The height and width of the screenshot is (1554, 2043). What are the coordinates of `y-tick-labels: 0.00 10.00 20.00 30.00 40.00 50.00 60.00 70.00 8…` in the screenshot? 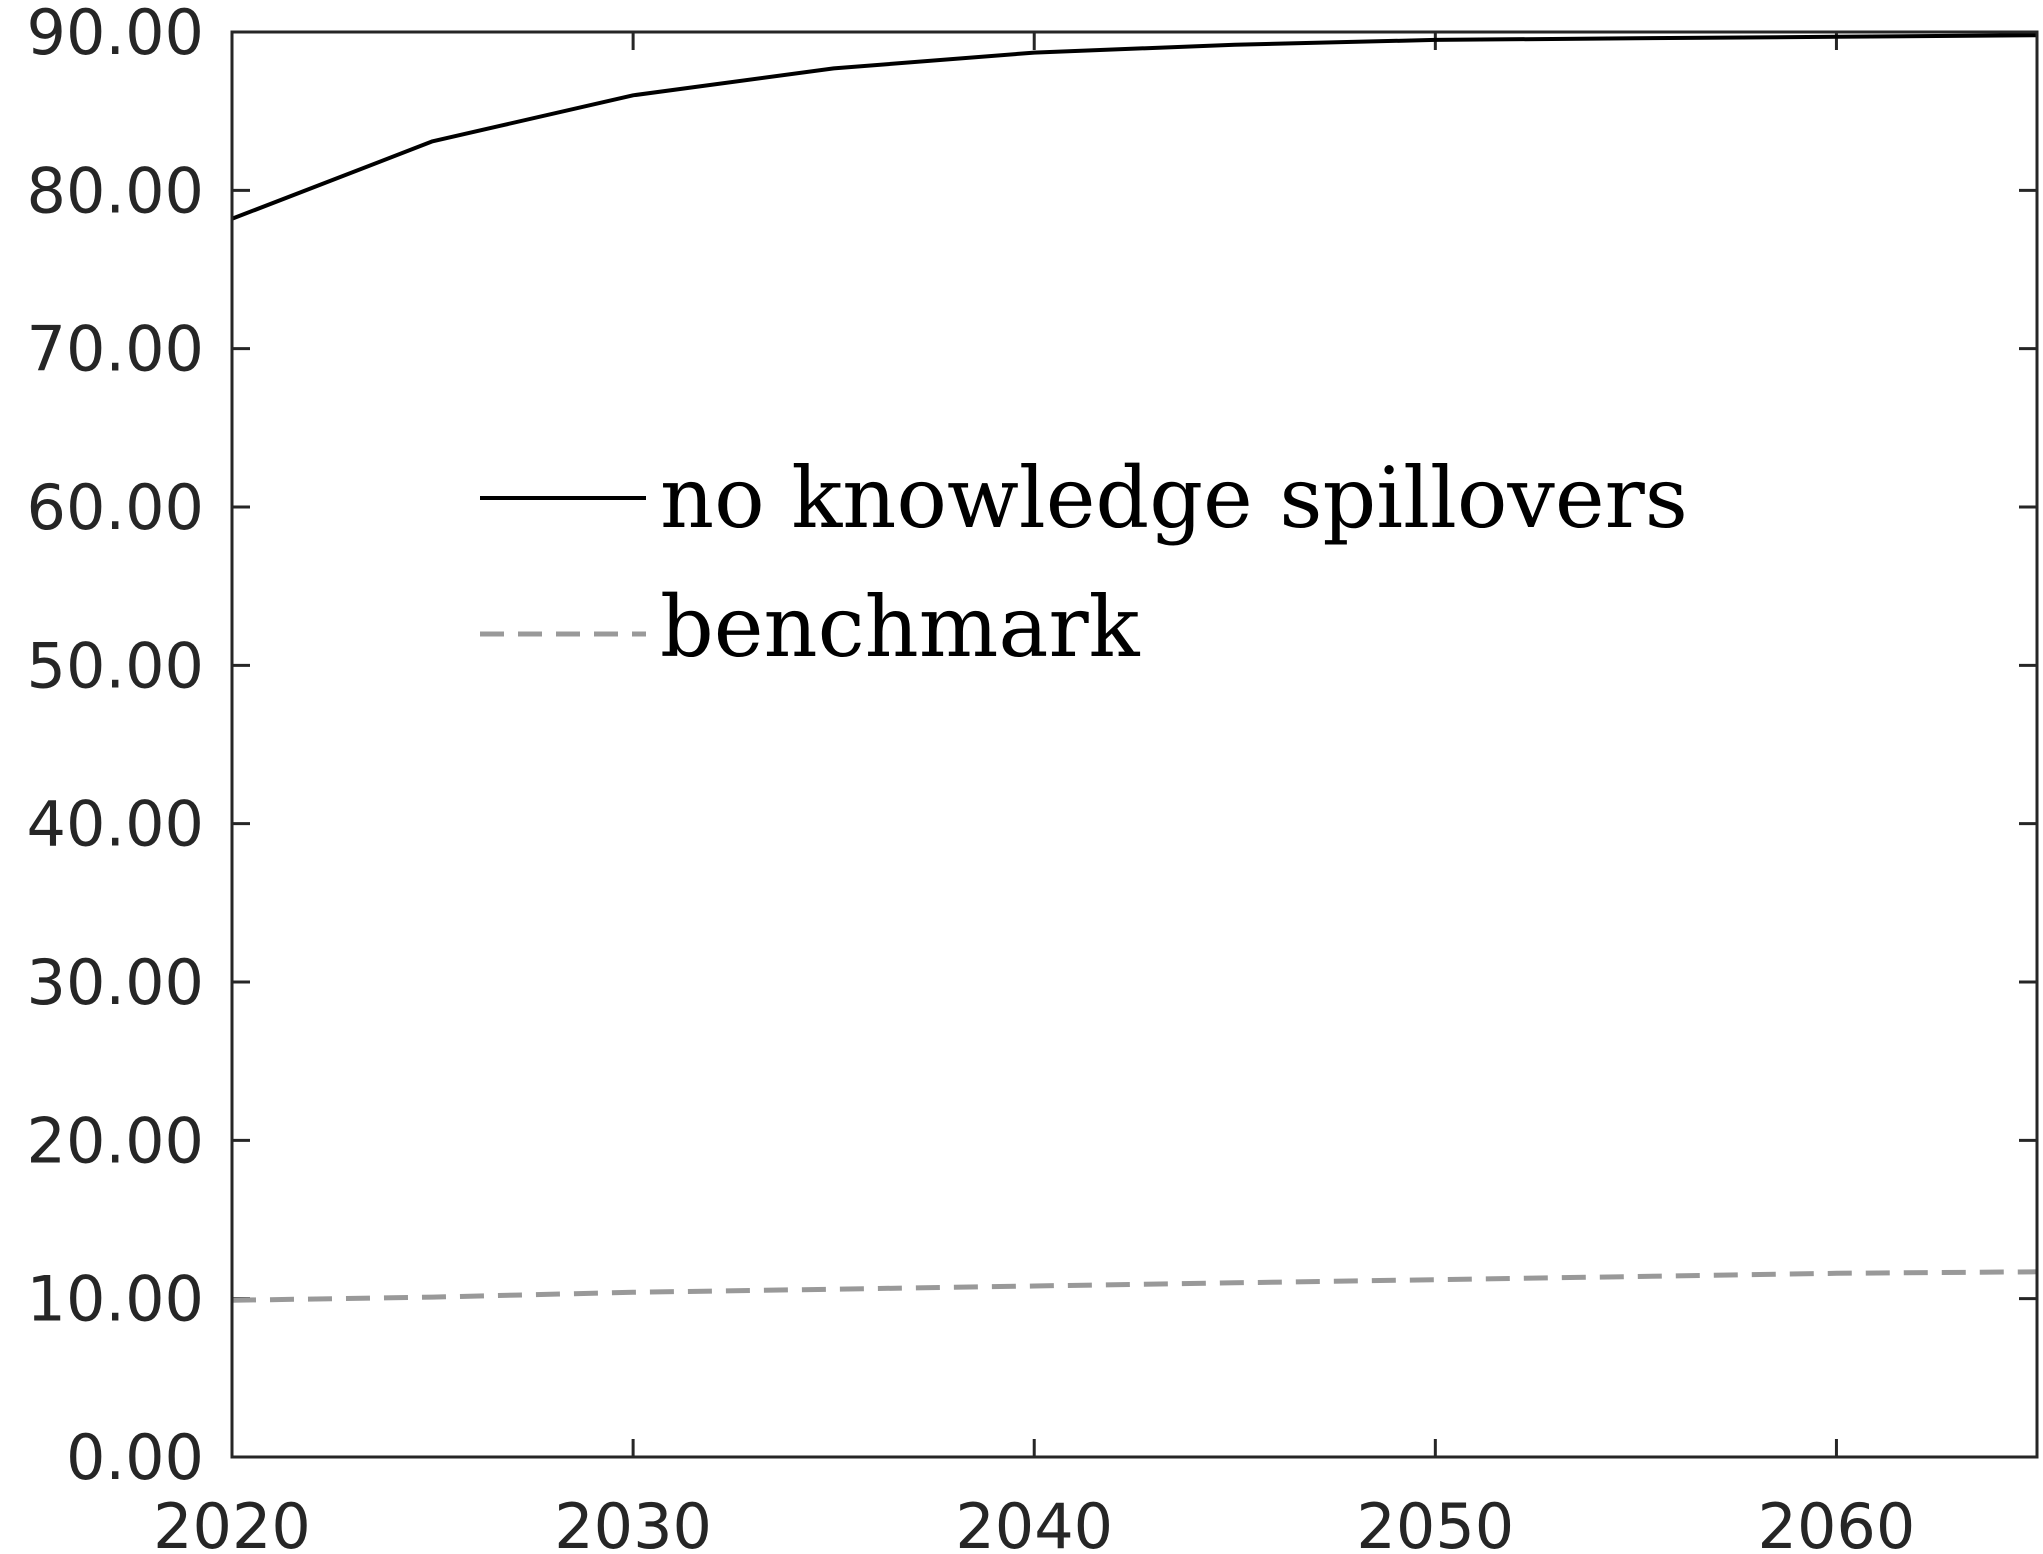 It's located at (116, 747).